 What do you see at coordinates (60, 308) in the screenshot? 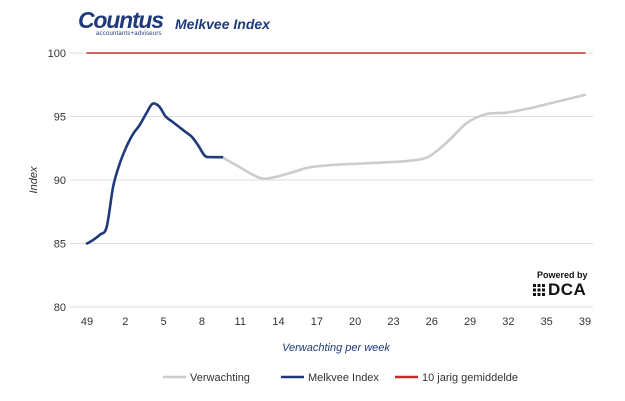
I see `y-tick-label: 80` at bounding box center [60, 308].